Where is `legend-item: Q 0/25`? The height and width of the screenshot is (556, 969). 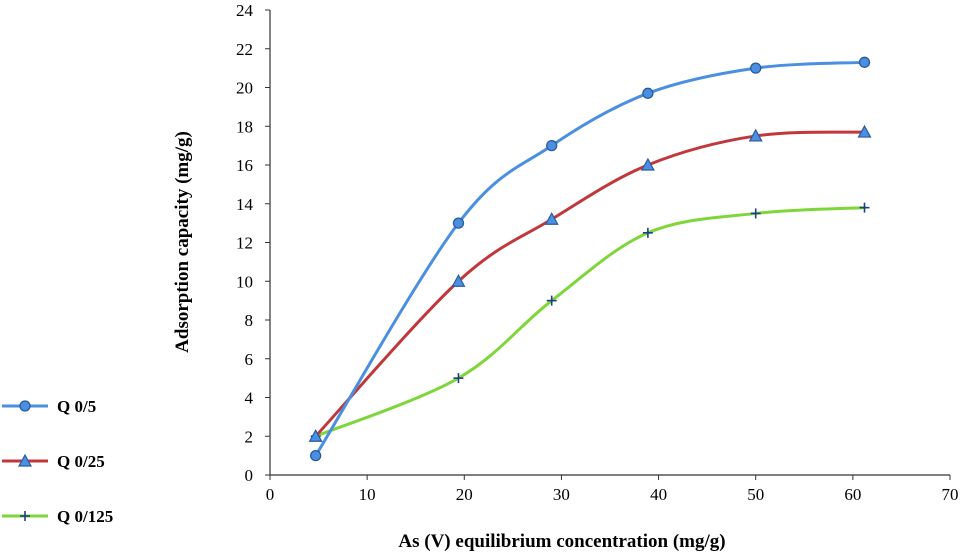
legend-item: Q 0/25 is located at coordinates (53, 461).